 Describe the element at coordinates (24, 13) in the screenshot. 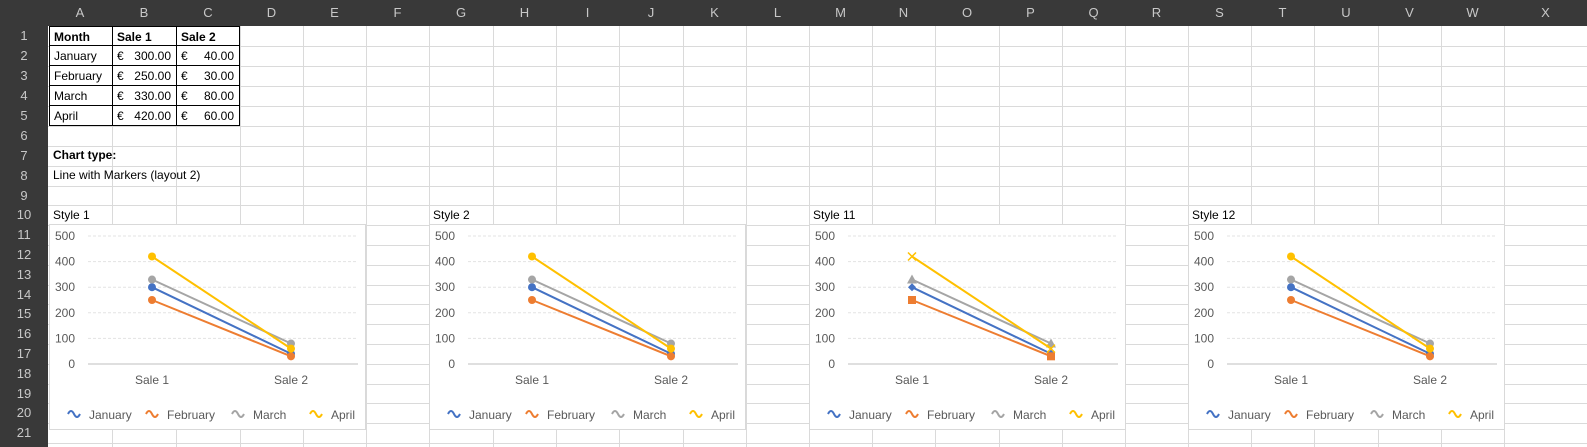

I see `select-all-corner` at that location.